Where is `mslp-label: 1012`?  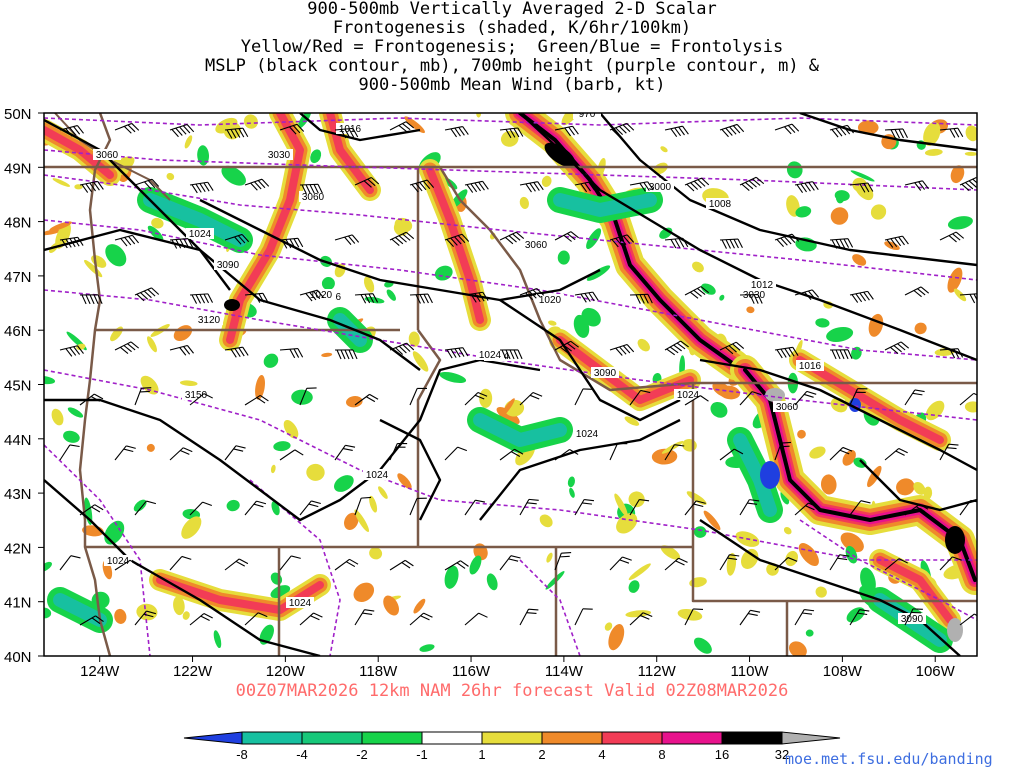
mslp-label: 1012 is located at coordinates (762, 285).